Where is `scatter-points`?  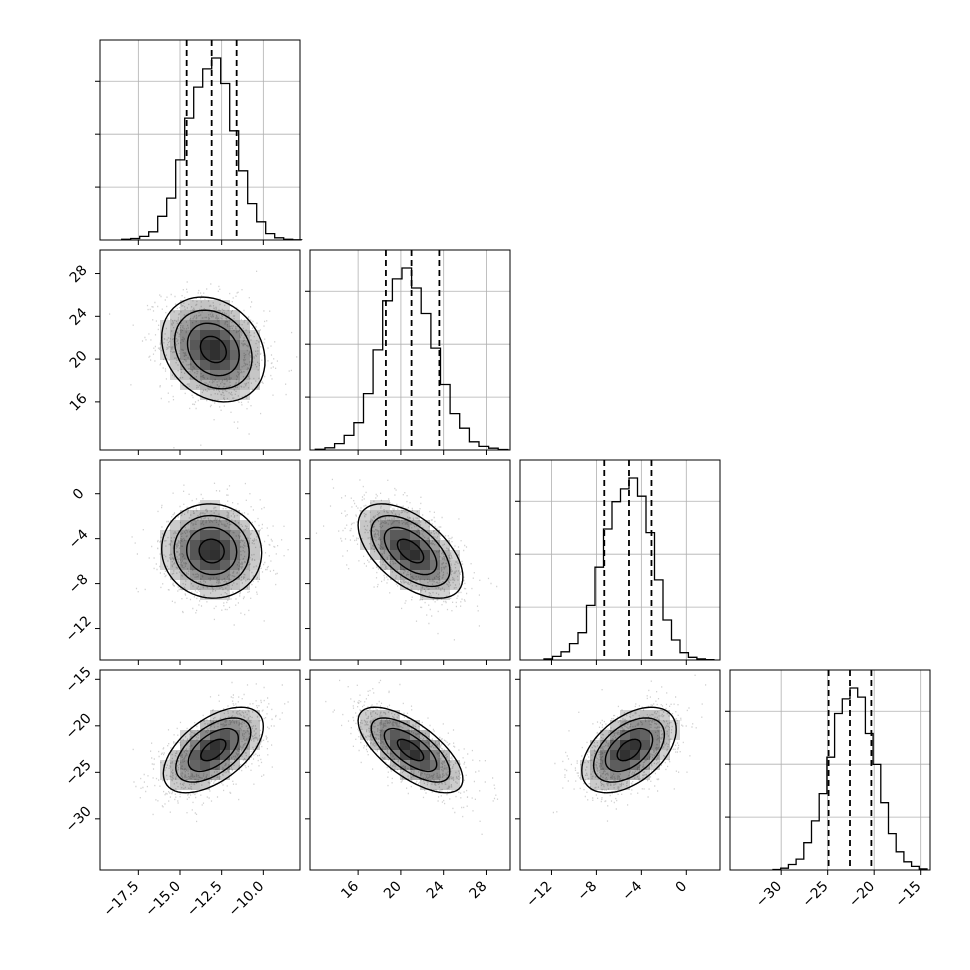
scatter-points is located at coordinates (629, 748).